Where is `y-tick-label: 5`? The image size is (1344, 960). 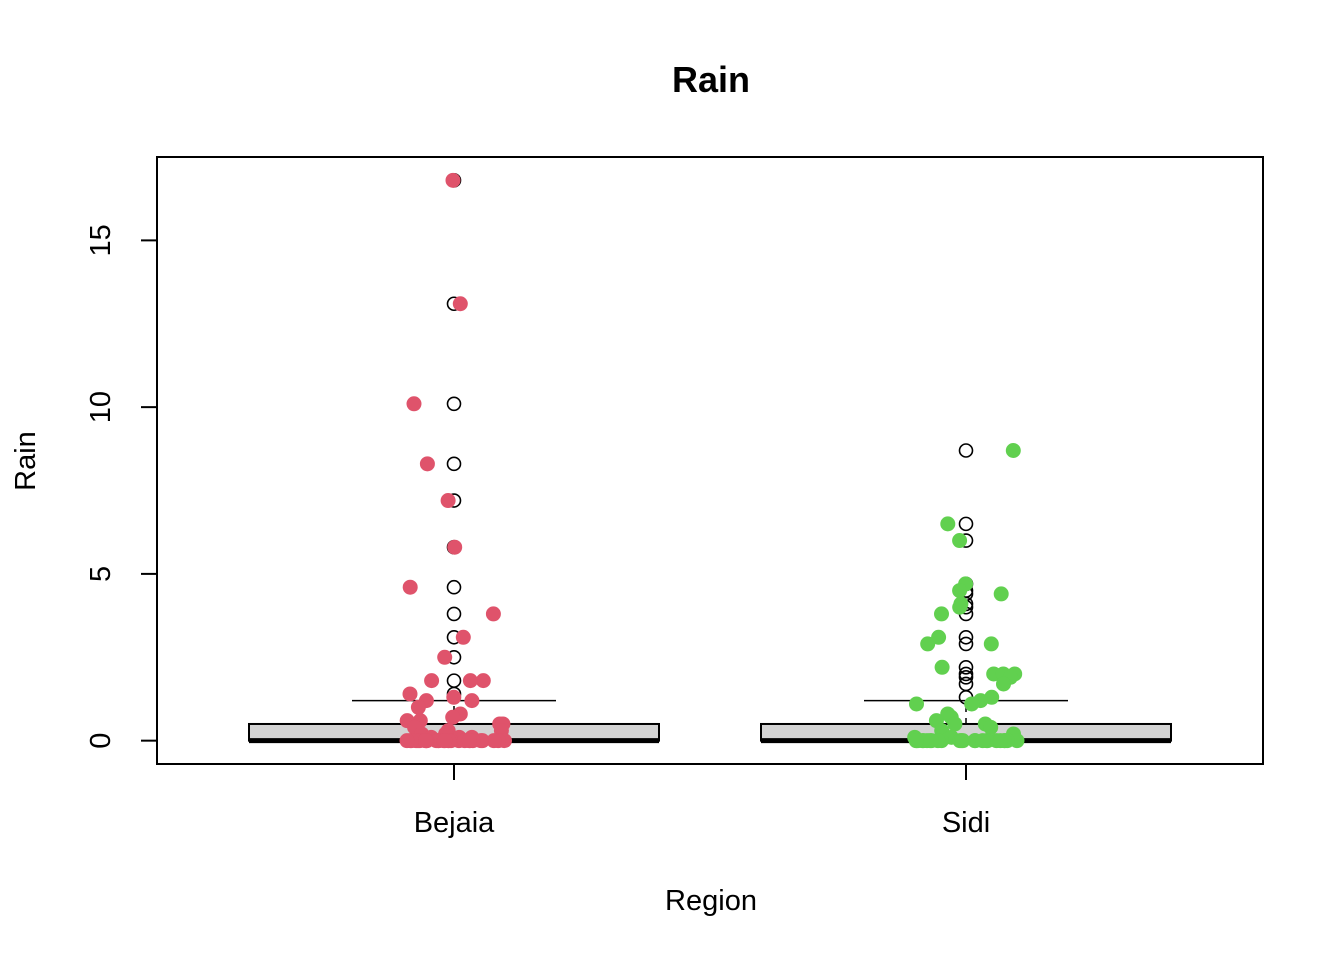
y-tick-label: 5 is located at coordinates (101, 574).